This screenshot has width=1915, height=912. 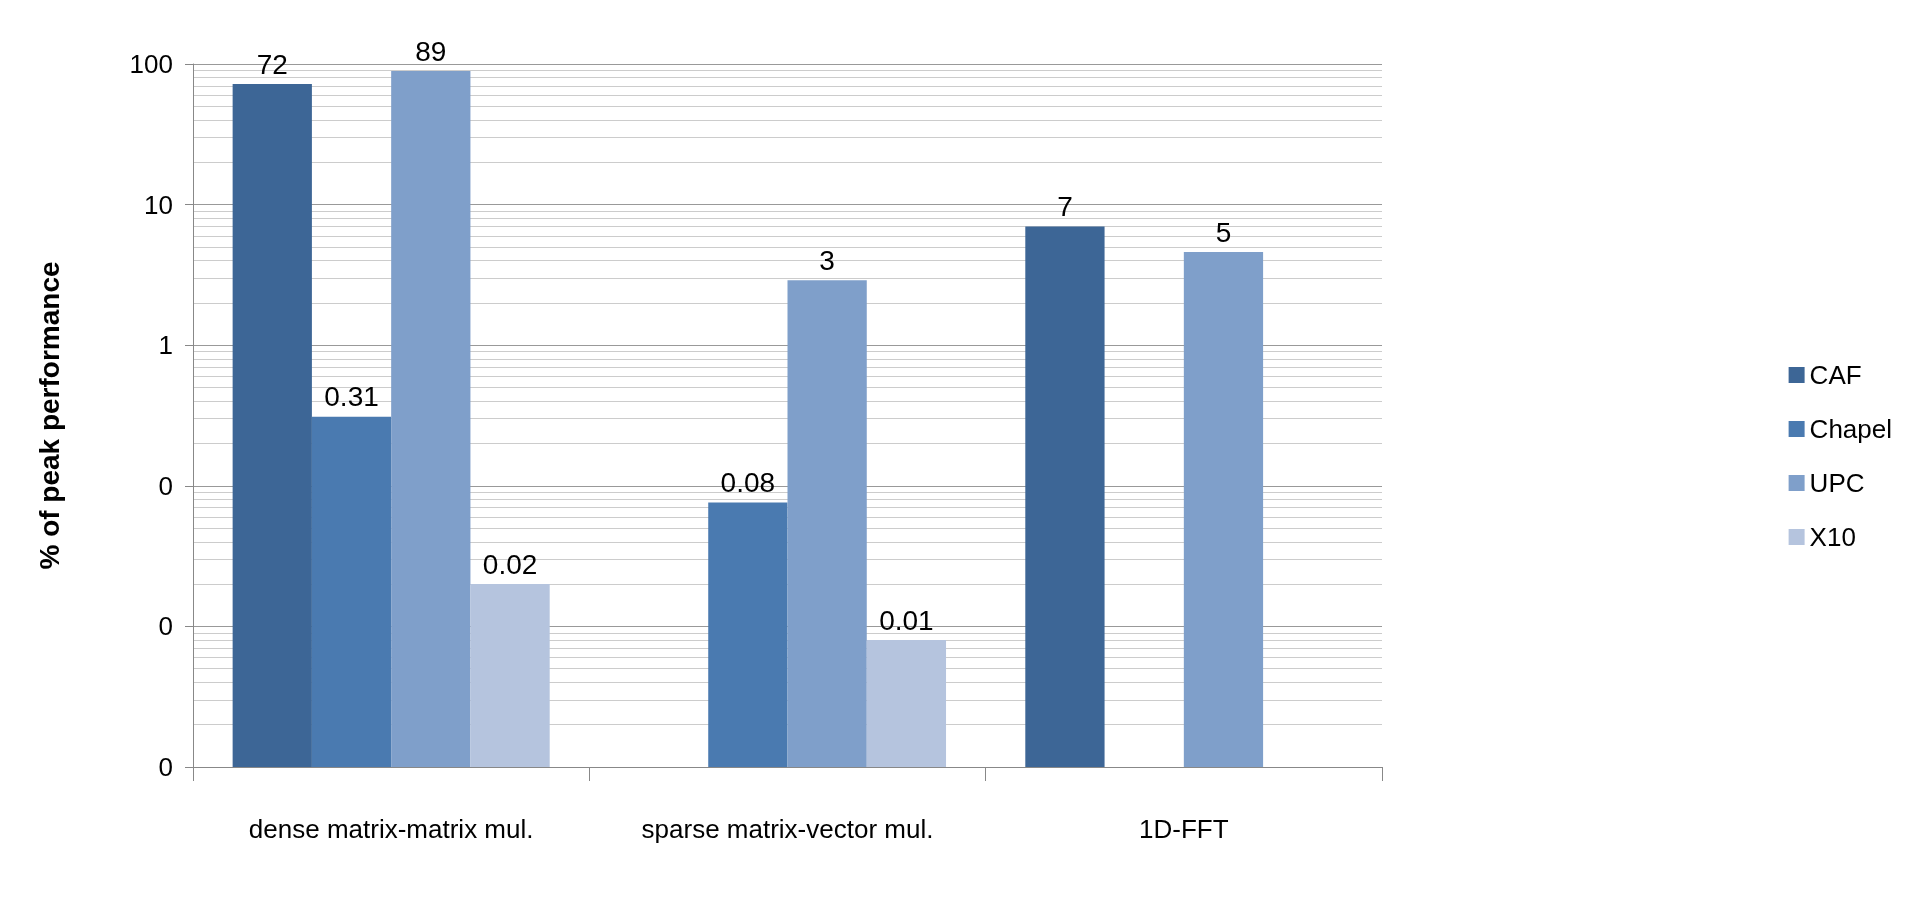 I want to click on legend-label: X10, so click(x=1832, y=537).